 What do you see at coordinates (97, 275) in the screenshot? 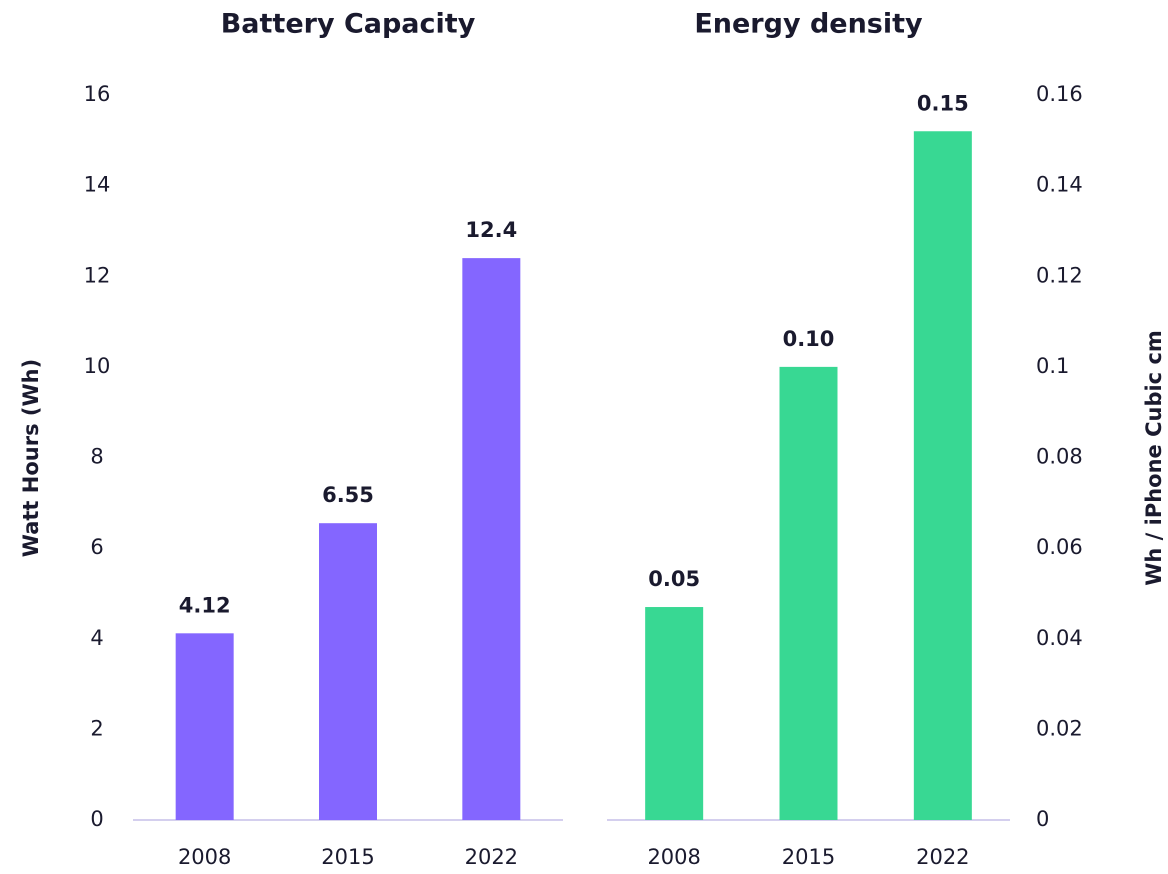
I see `y-tick-label: 12` at bounding box center [97, 275].